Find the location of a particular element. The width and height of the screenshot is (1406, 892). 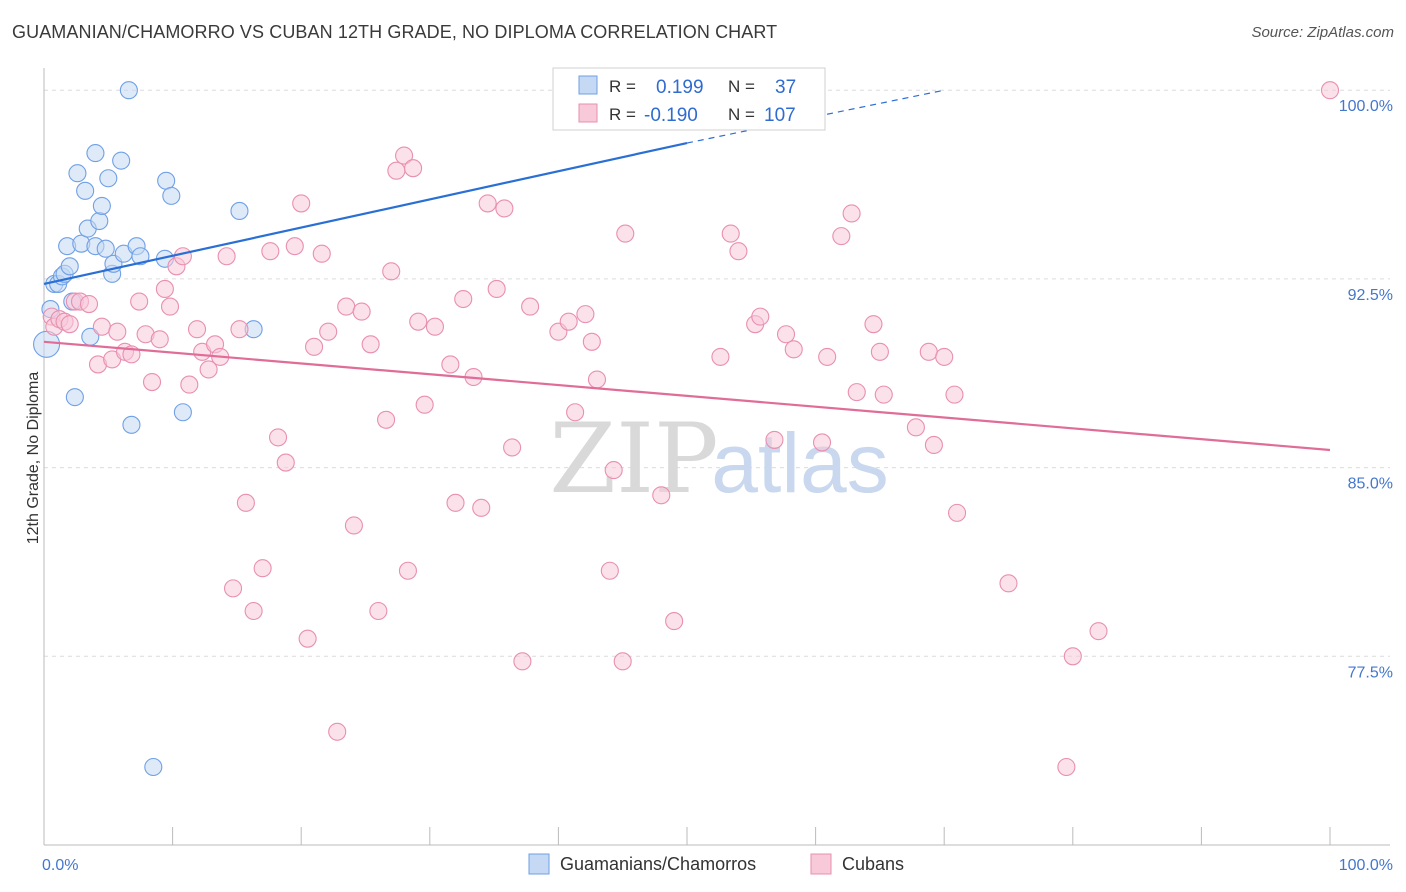

legend-r-value-1: 0.199 is located at coordinates (680, 87).